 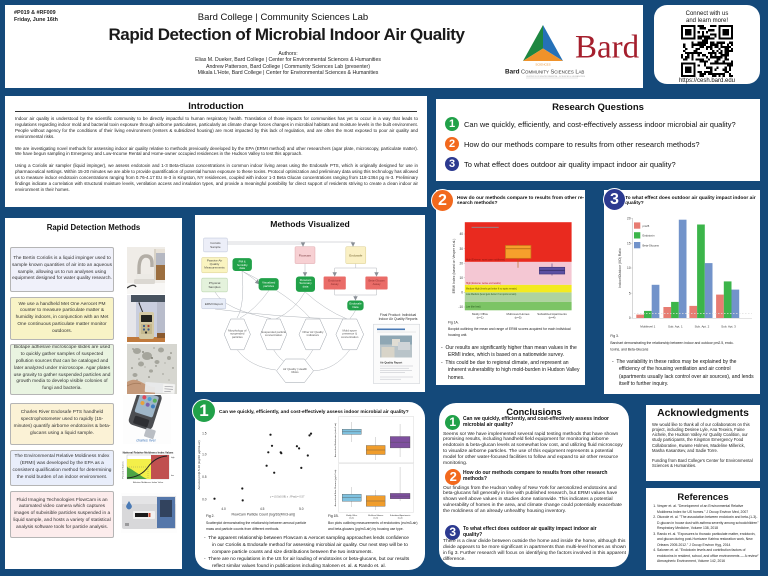 I want to click on svg-text: Indoor Air Quality Reports, so click(x=398, y=319).